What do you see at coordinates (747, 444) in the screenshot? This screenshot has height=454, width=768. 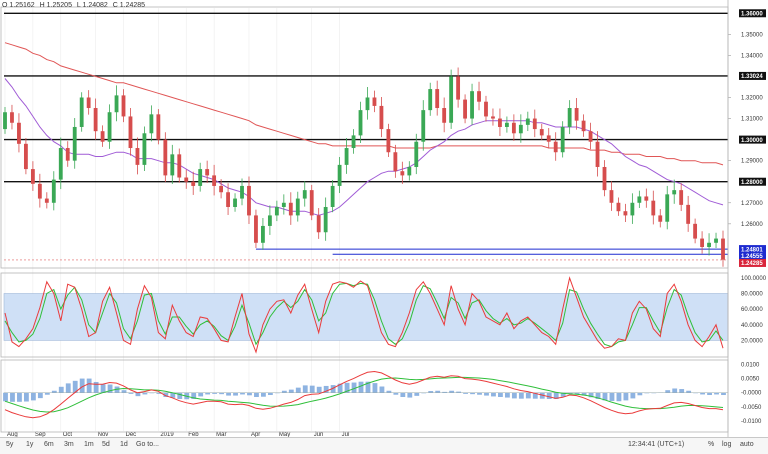 I see `auto-scale-toggle: auto` at bounding box center [747, 444].